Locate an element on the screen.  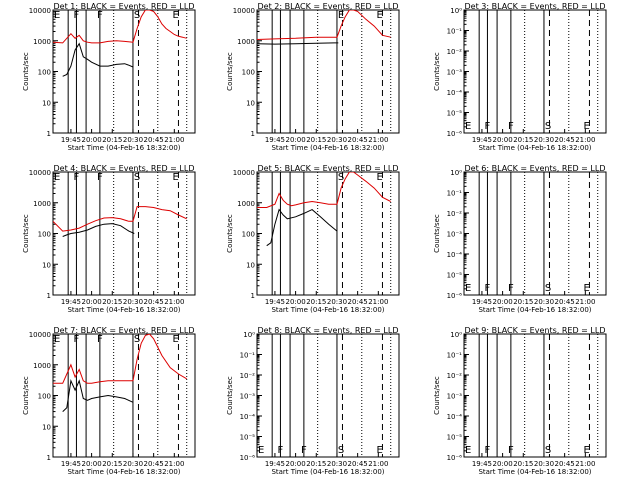
panel-title: Det 5: BLACK = Events, RED = LLD is located at coordinates (328, 168).